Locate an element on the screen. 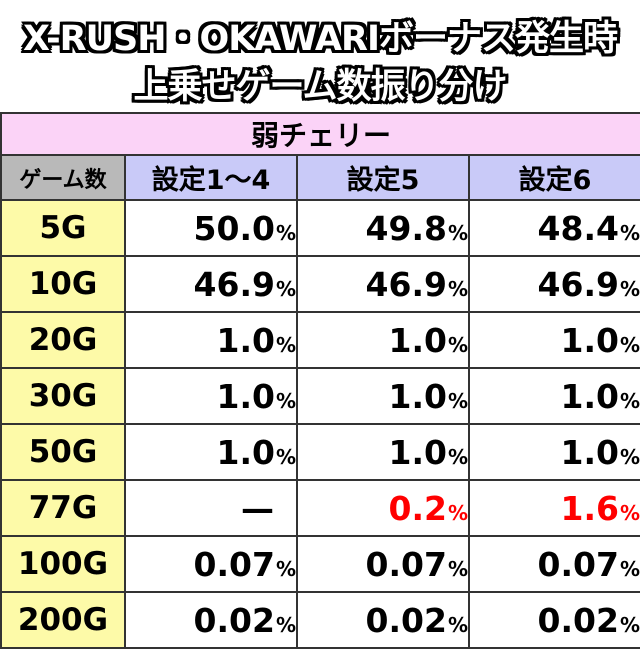  table-row: 200G 0.02% 0.02% 0.02% is located at coordinates (320, 620).